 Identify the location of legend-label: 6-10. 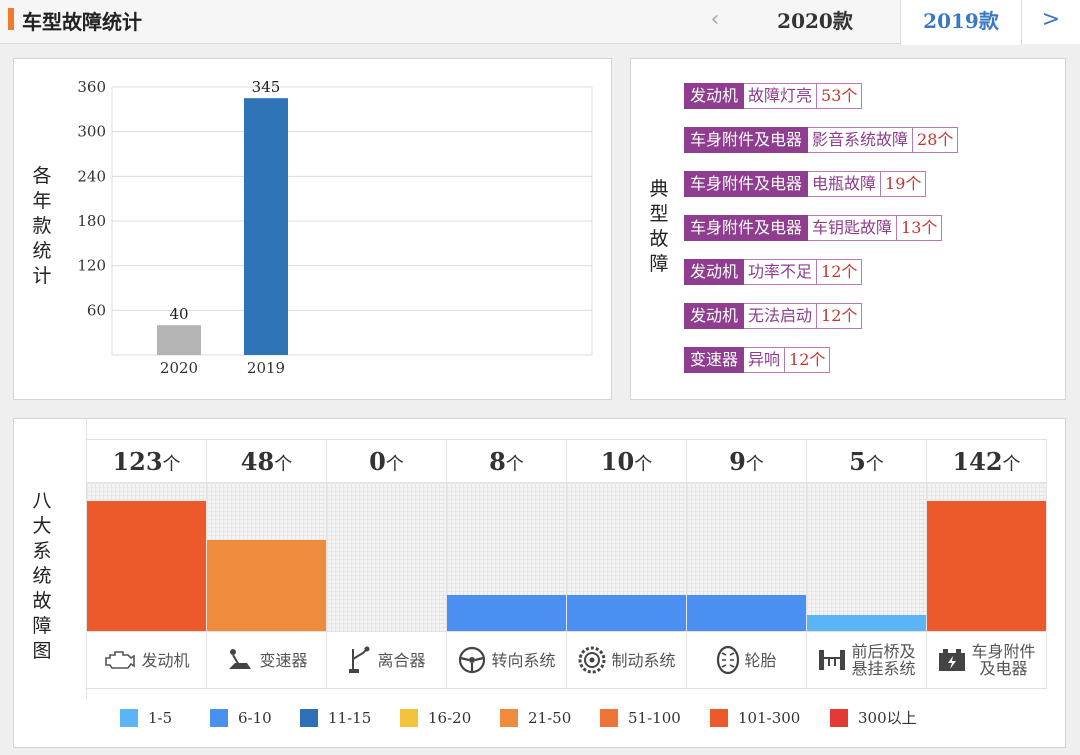
(255, 717).